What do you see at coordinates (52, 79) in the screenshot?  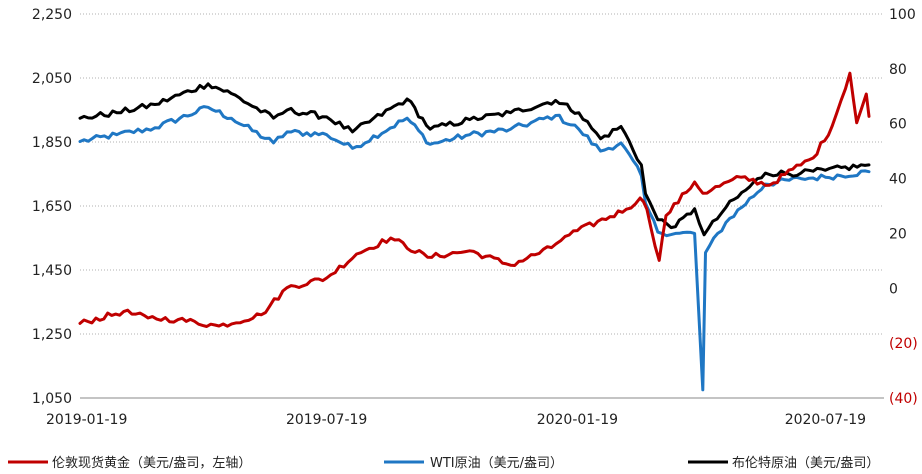 I see `left-tick-label: 2,050` at bounding box center [52, 79].